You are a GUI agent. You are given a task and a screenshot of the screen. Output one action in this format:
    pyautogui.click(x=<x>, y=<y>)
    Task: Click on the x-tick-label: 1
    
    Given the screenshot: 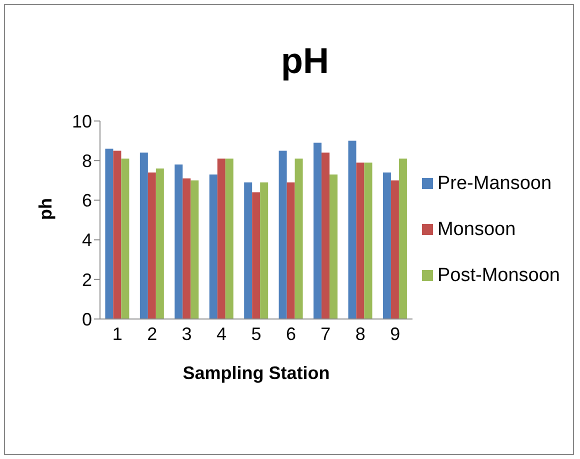 What is the action you would take?
    pyautogui.click(x=117, y=334)
    